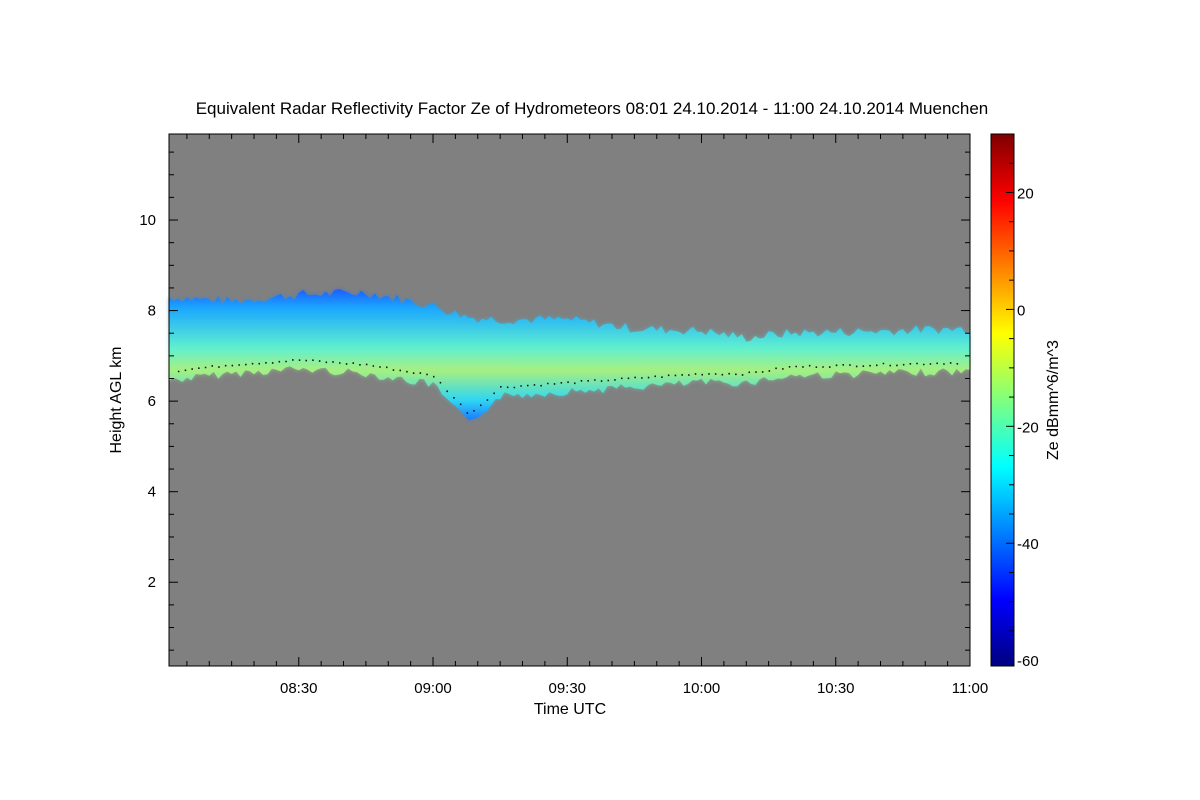  What do you see at coordinates (1053, 400) in the screenshot?
I see `colorbar-label: Ze dBmm^6/m^3` at bounding box center [1053, 400].